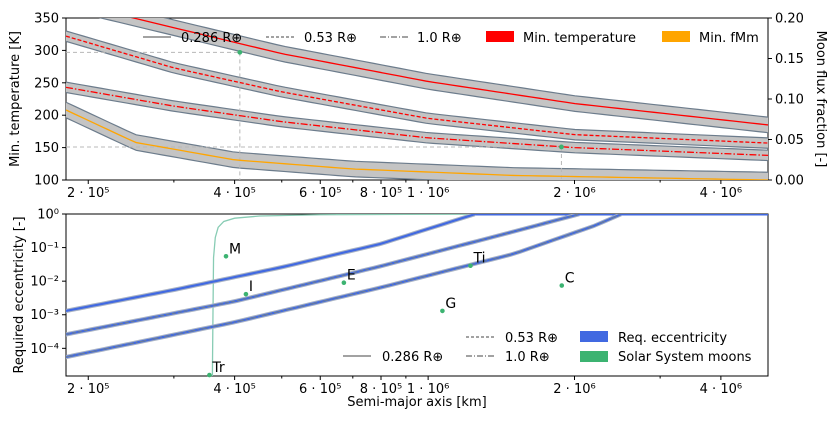 This screenshot has width=831, height=423. What do you see at coordinates (789, 140) in the screenshot?
I see `top-y2tick-label-1: 0.05` at bounding box center [789, 140].